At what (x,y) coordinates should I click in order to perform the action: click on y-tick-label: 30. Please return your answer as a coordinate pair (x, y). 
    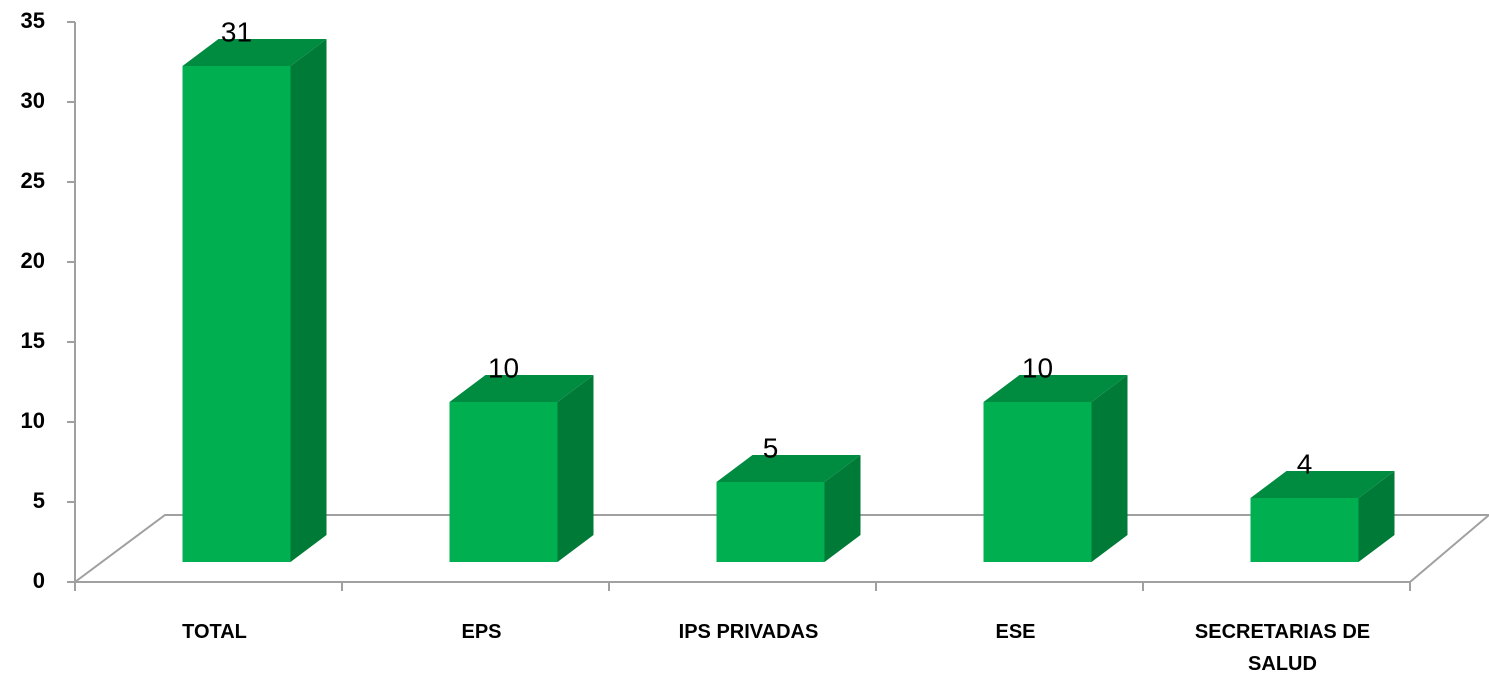
    Looking at the image, I should click on (33, 100).